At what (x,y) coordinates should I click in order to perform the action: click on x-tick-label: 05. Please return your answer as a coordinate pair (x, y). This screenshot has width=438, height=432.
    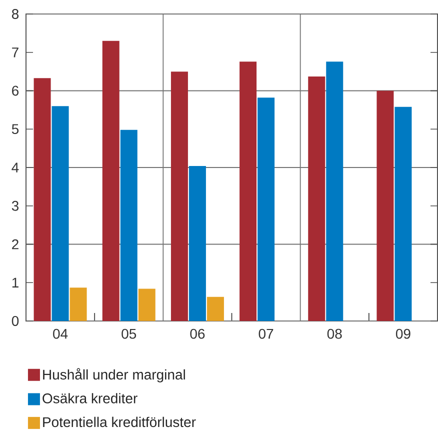
    Looking at the image, I should click on (129, 333).